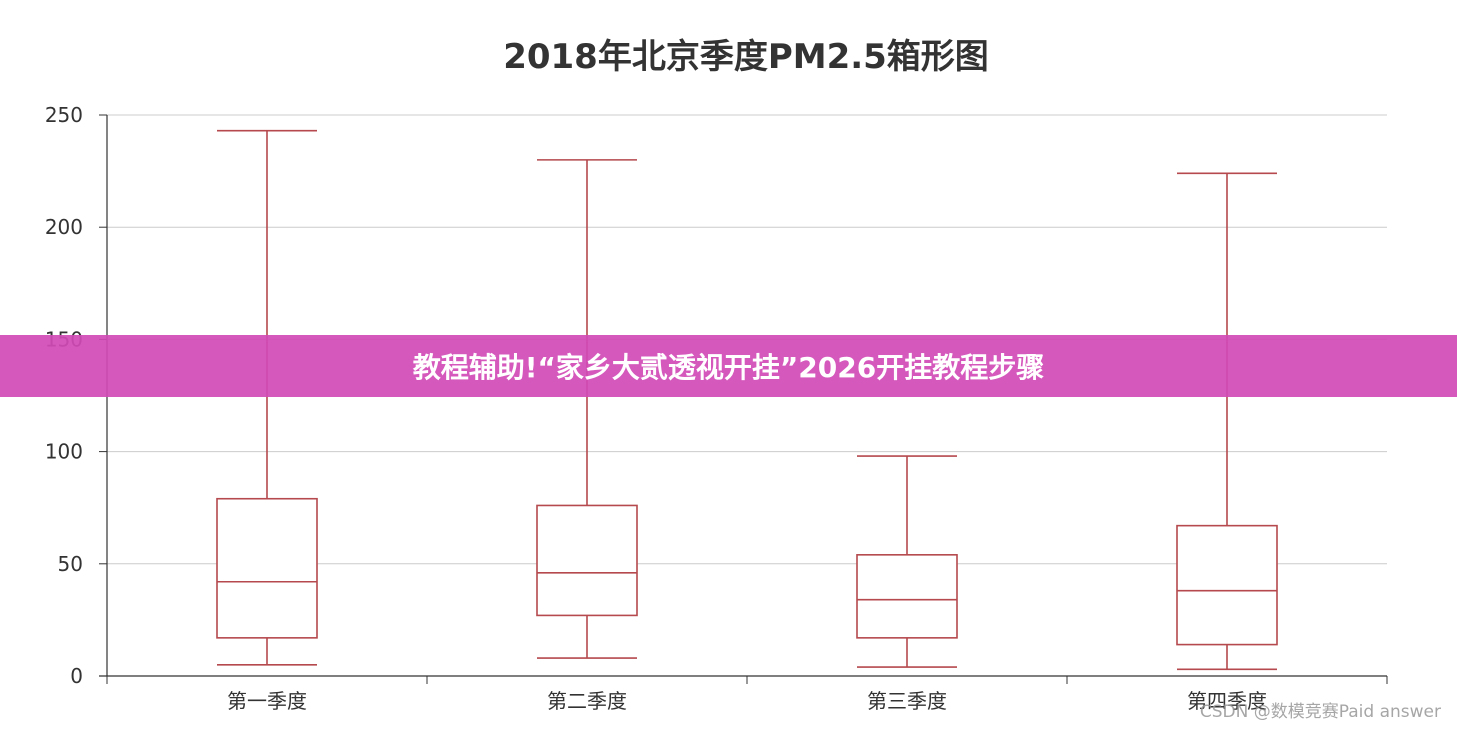 Image resolution: width=1457 pixels, height=732 pixels. What do you see at coordinates (587, 560) in the screenshot?
I see `box-2-iqr` at bounding box center [587, 560].